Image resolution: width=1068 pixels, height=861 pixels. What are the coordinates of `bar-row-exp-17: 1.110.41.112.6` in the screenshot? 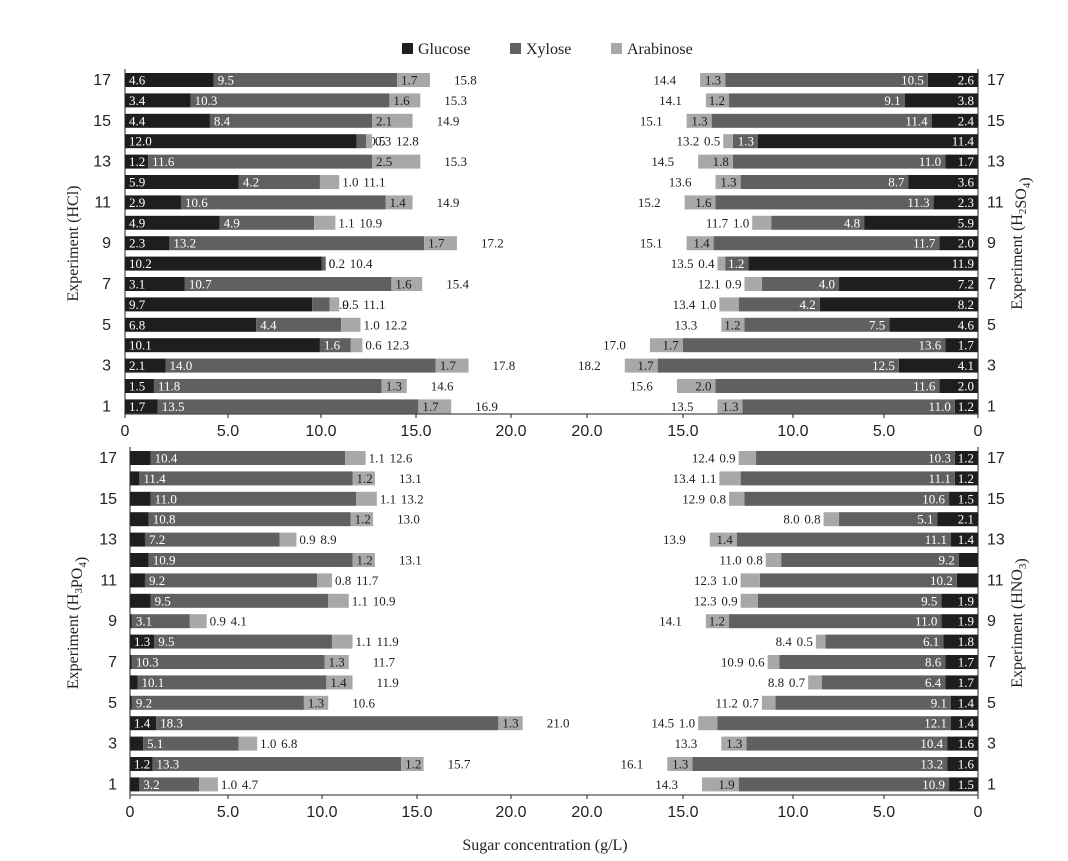 It's located at (271, 458).